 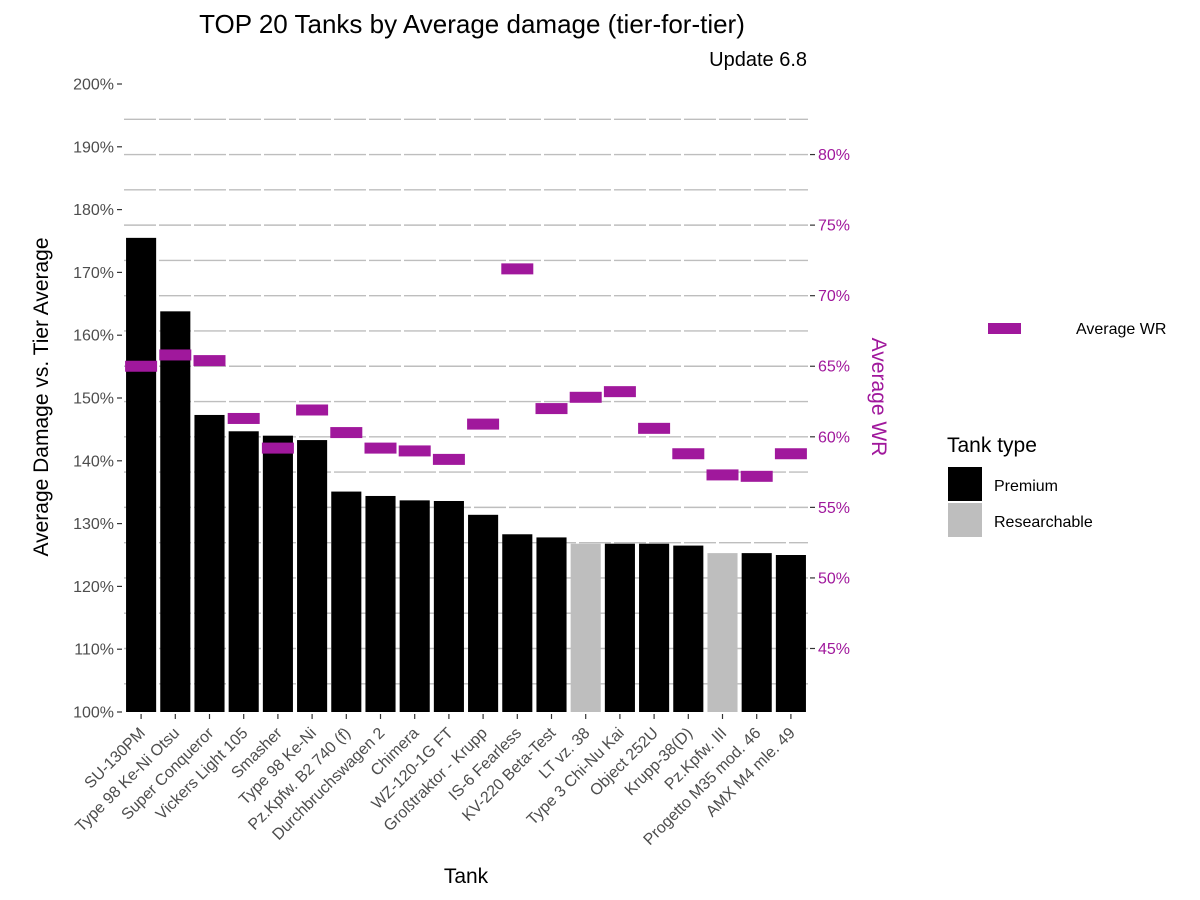 I want to click on y-tick-label: 180%, so click(x=93, y=210).